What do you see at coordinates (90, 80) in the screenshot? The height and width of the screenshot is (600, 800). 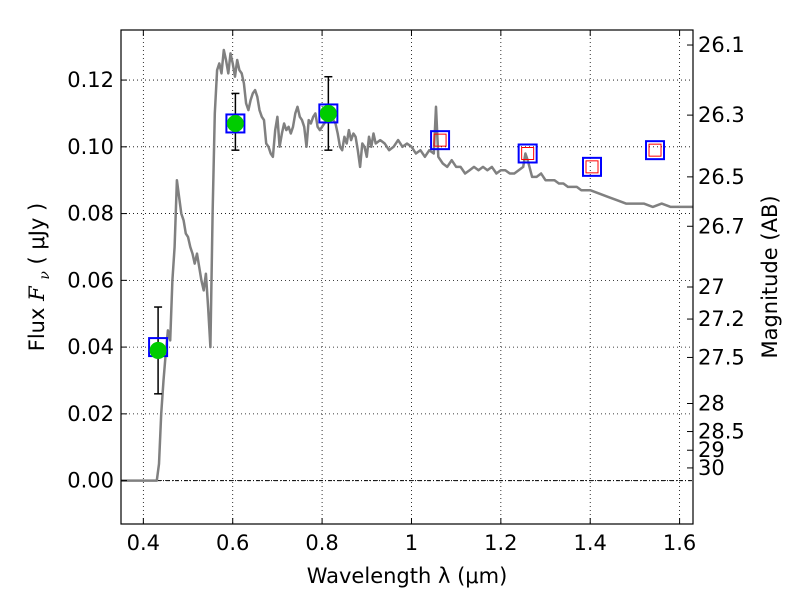 I see `y-tick-label: 0.12` at bounding box center [90, 80].